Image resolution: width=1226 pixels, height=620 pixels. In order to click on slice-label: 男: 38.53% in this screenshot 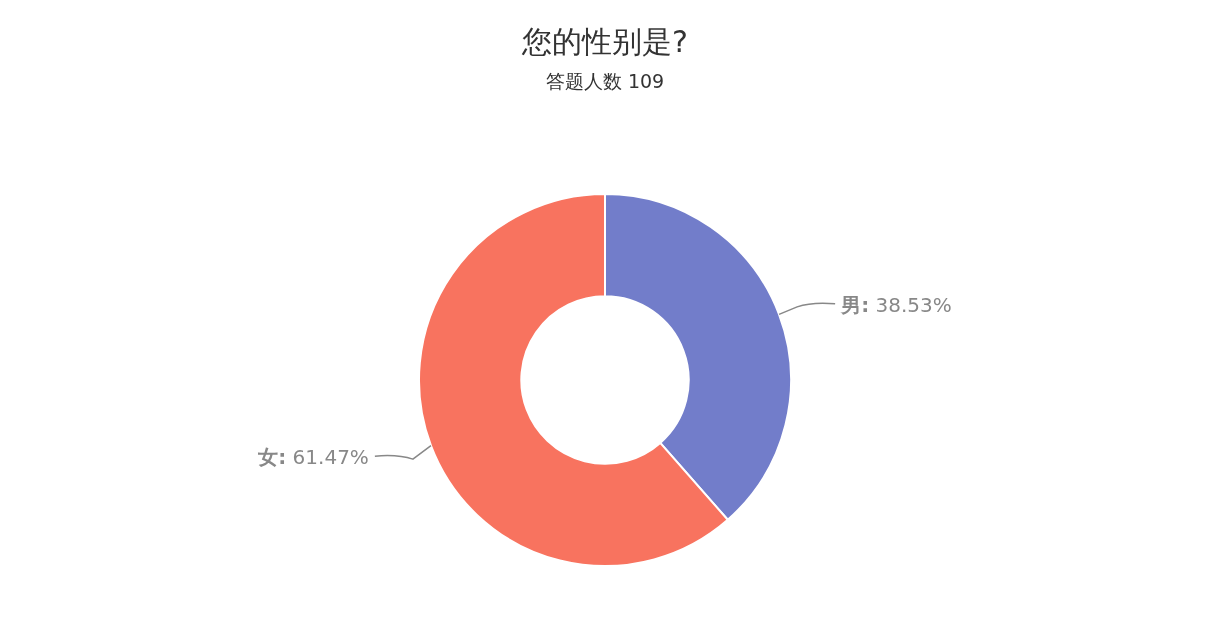, I will do `click(896, 304)`.